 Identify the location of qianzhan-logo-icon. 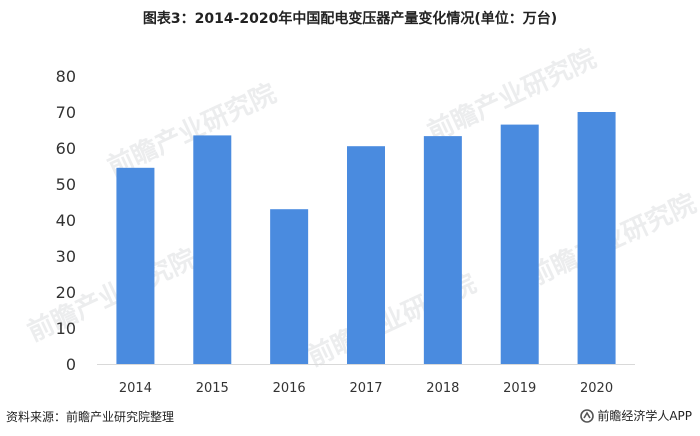
(587, 415).